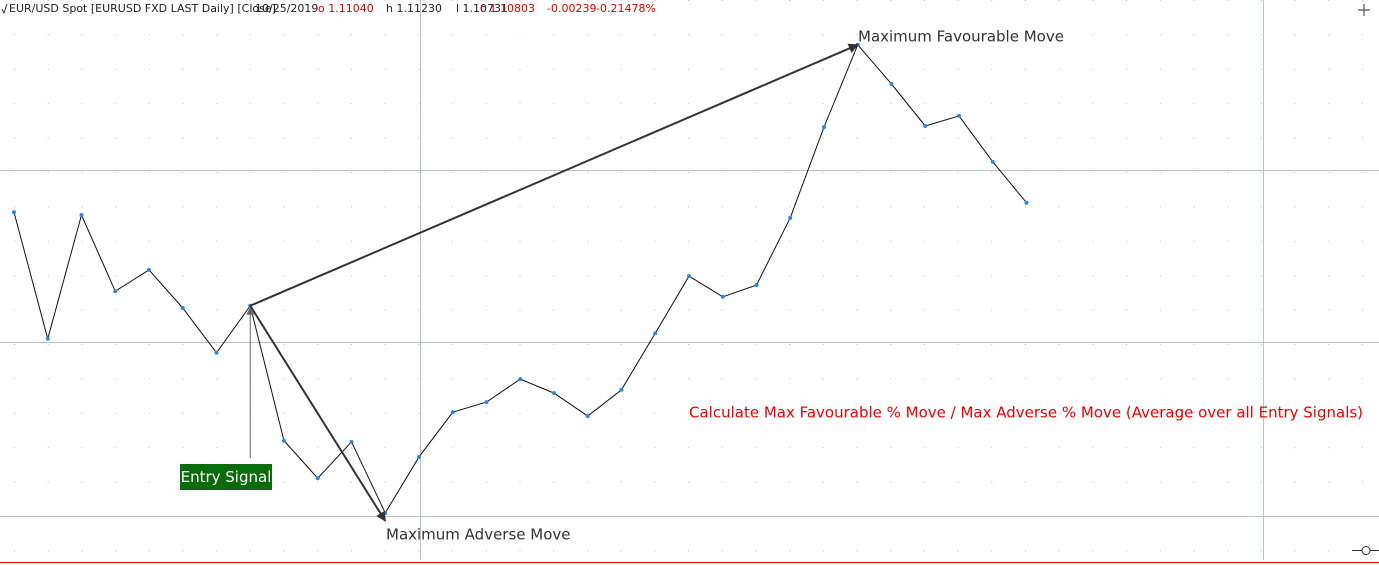 This screenshot has height=565, width=1379. Describe the element at coordinates (478, 535) in the screenshot. I see `adverse-label: Maximum Adverse Move` at that location.